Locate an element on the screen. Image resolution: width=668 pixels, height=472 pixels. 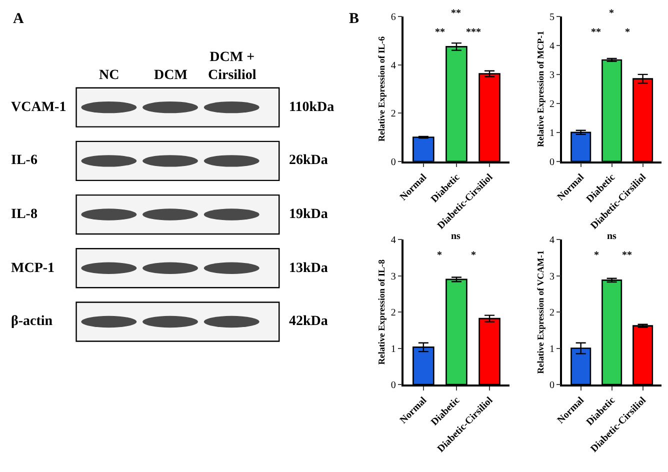
chart-title: B is located at coordinates (354, 19).